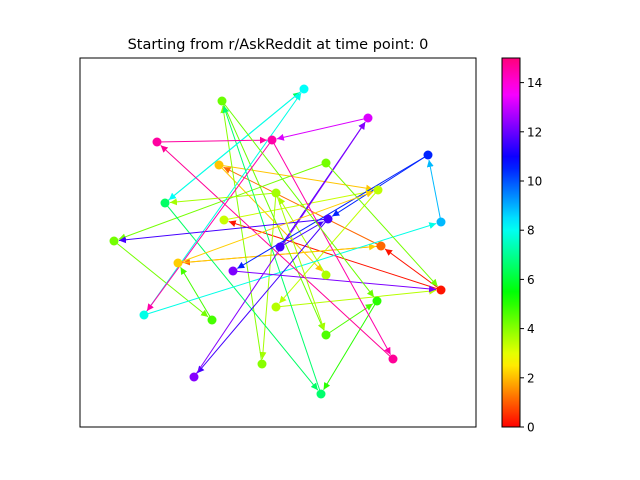 Image resolution: width=640 pixels, height=480 pixels. What do you see at coordinates (534, 182) in the screenshot?
I see `colorbar-tick-label: 10` at bounding box center [534, 182].